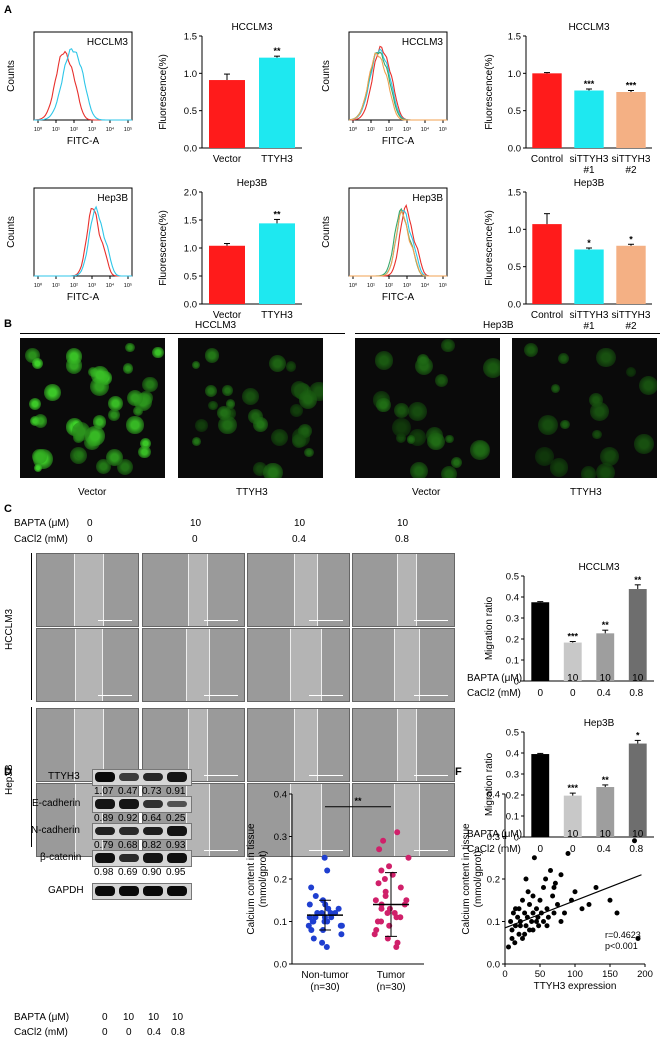 This screenshot has width=666, height=1051. I want to click on y-tick-label: 0.2, so click(493, 880).